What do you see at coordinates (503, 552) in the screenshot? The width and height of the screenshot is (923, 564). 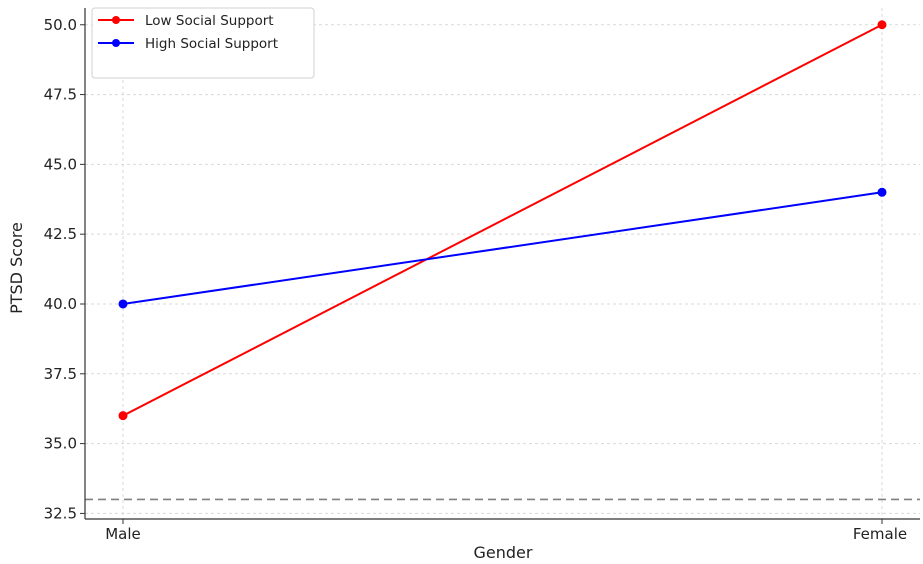 I see `x-axis-title: Gender` at bounding box center [503, 552].